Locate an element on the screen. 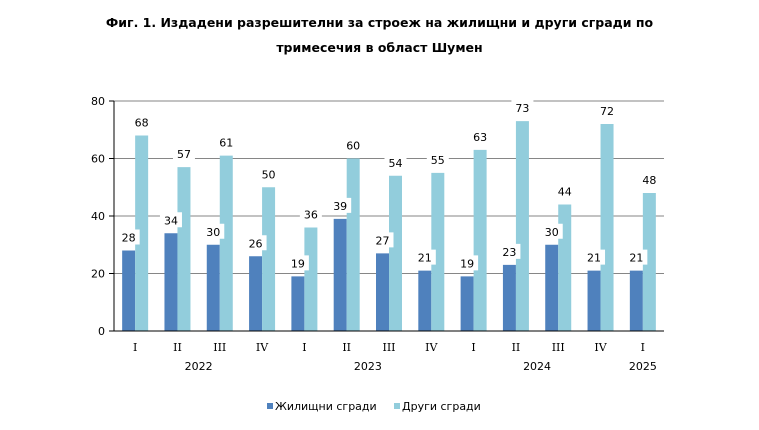 The width and height of the screenshot is (759, 430). year-label: 2025 is located at coordinates (643, 366).